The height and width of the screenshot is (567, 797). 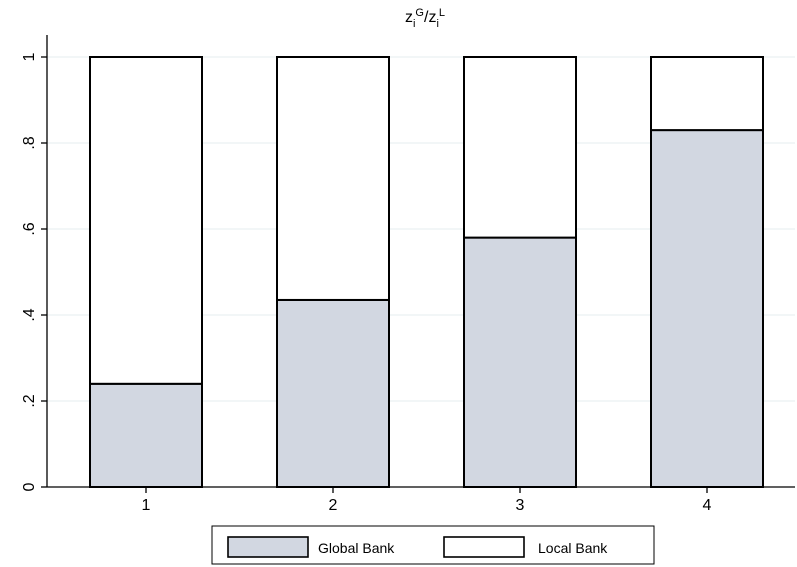 I want to click on x-tick-label: 1, so click(x=146, y=505).